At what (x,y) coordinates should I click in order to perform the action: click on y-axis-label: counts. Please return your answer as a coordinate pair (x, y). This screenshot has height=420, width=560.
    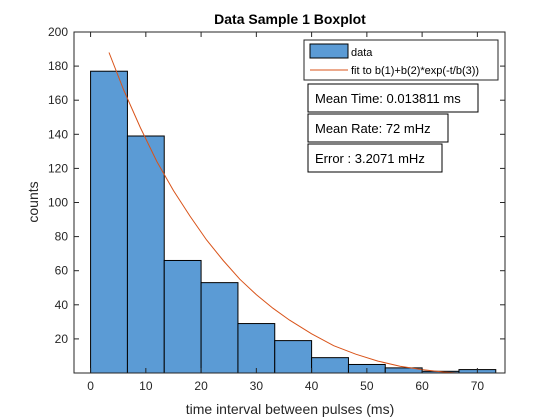
    Looking at the image, I should click on (33, 201).